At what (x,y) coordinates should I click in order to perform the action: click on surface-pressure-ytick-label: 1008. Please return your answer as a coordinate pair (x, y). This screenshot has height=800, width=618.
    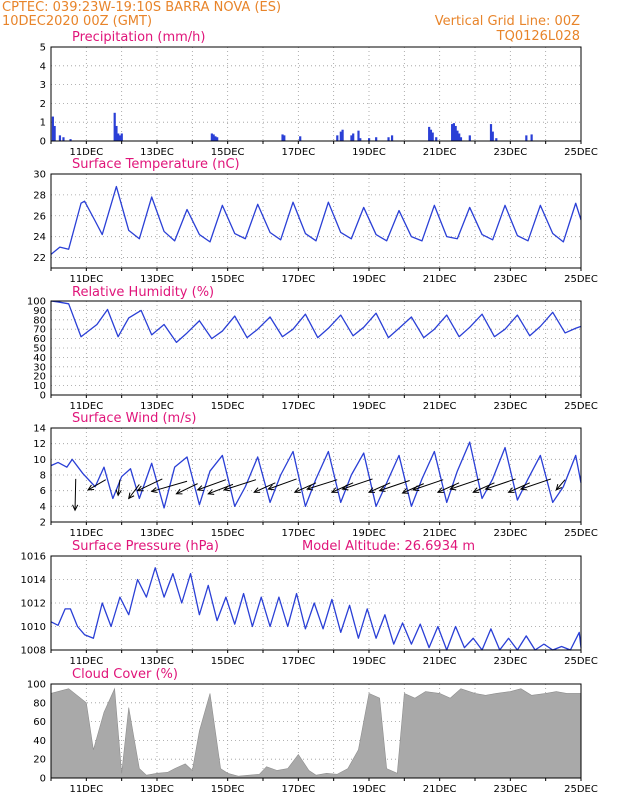
    Looking at the image, I should click on (33, 651).